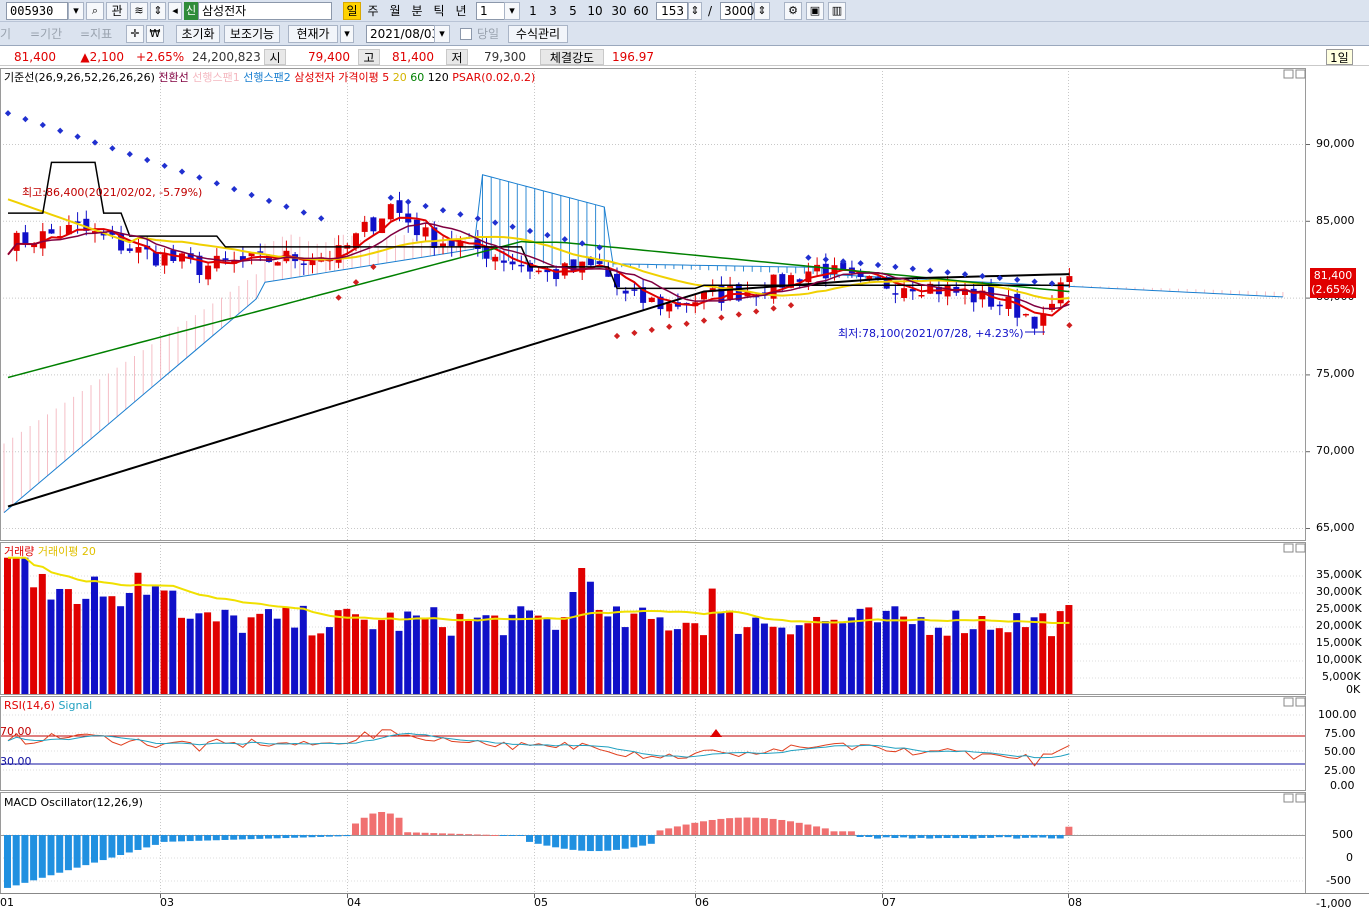 The width and height of the screenshot is (1369, 911). What do you see at coordinates (313, 34) in the screenshot?
I see `price-type-select: 현재가` at bounding box center [313, 34].